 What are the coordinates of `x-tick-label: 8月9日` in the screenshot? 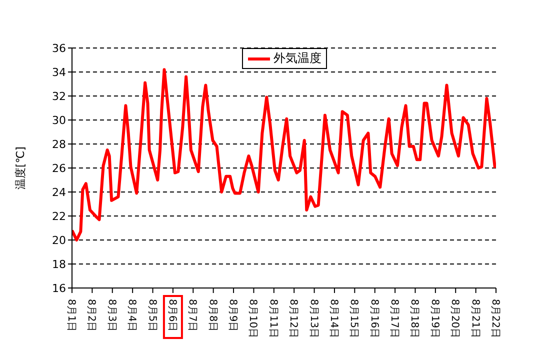 It's located at (232, 315).